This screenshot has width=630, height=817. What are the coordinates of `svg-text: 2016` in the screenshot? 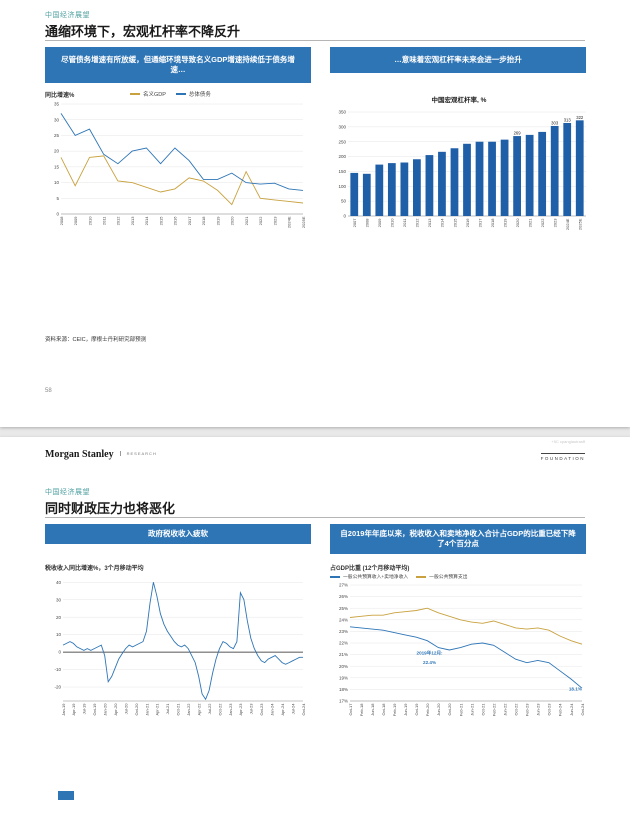 It's located at (175, 221).